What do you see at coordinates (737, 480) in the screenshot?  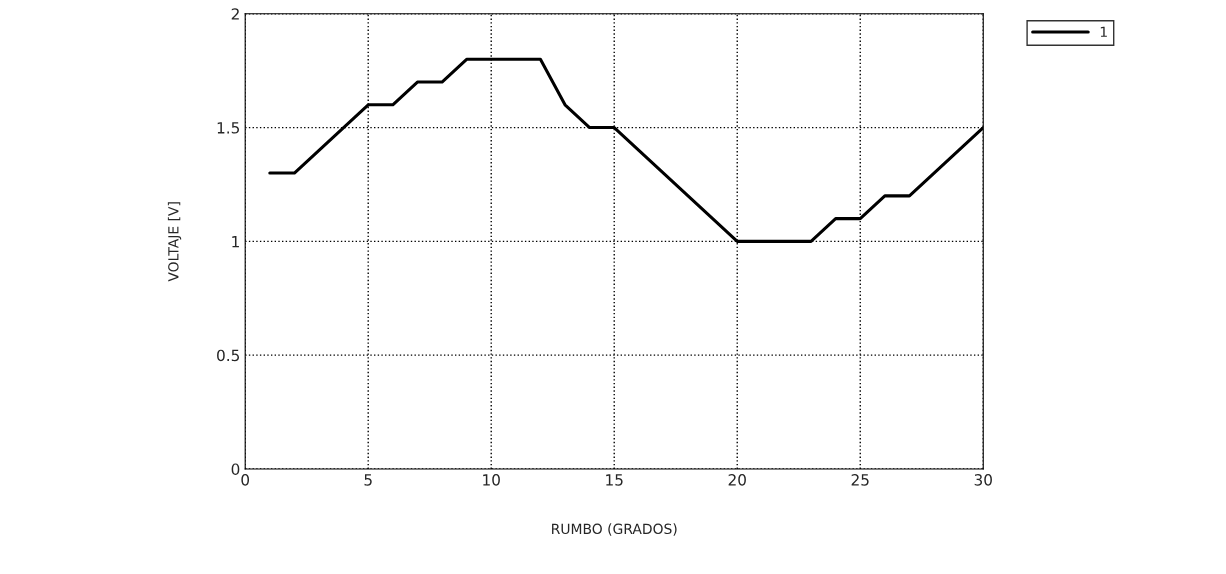 I see `x-tick-label: 20` at bounding box center [737, 480].